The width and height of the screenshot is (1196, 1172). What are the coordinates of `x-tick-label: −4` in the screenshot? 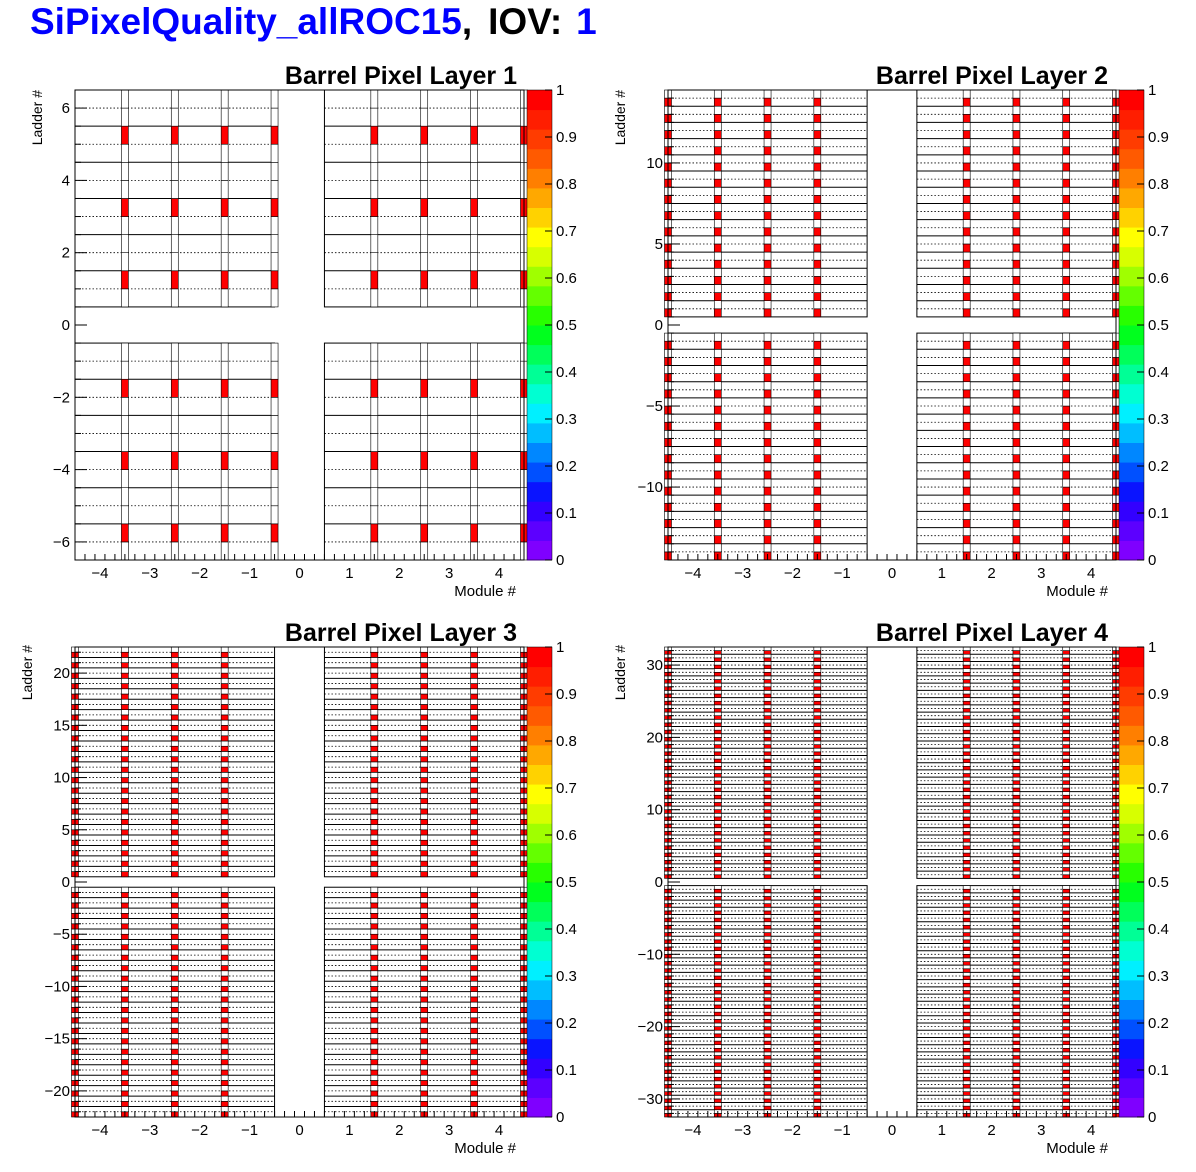 It's located at (99, 1130).